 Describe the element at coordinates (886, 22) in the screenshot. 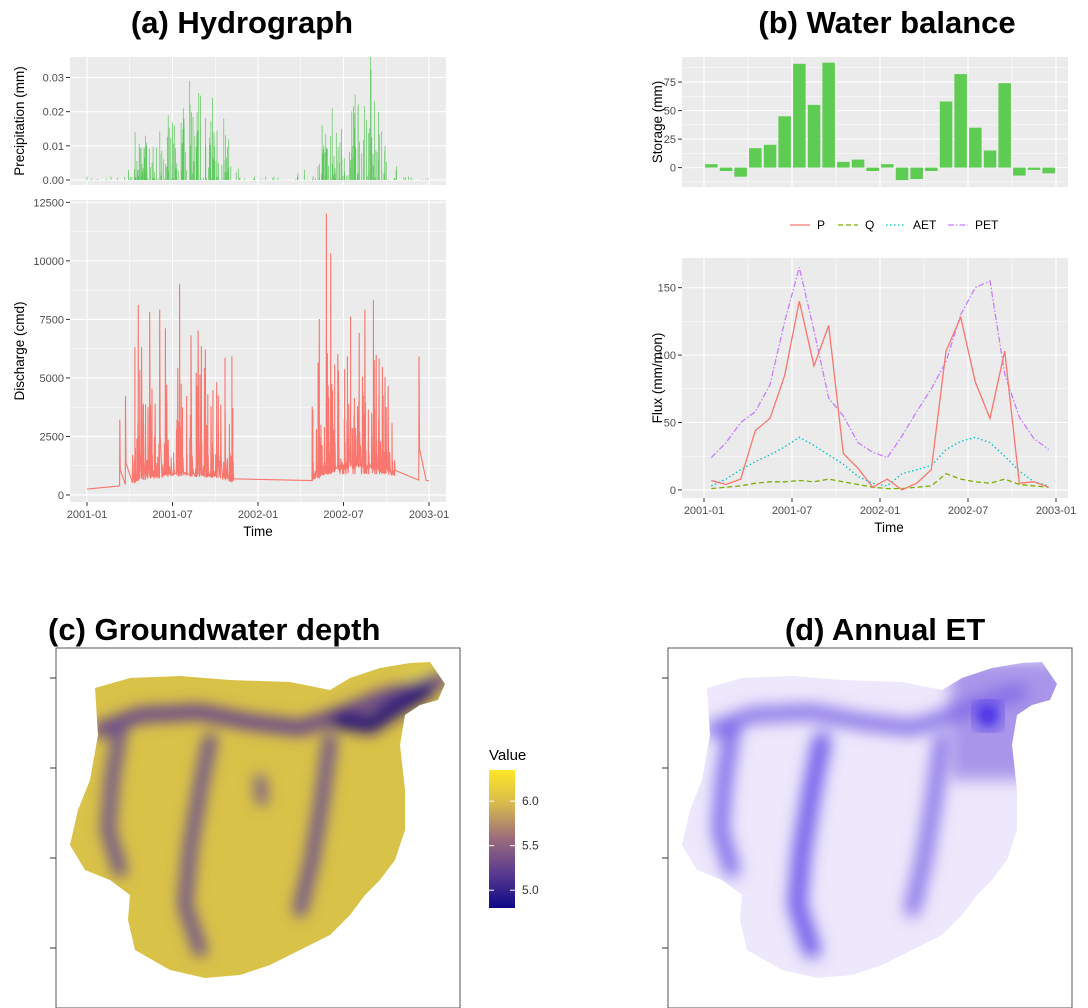

I see `panel-b-title: (b) Water balance` at that location.